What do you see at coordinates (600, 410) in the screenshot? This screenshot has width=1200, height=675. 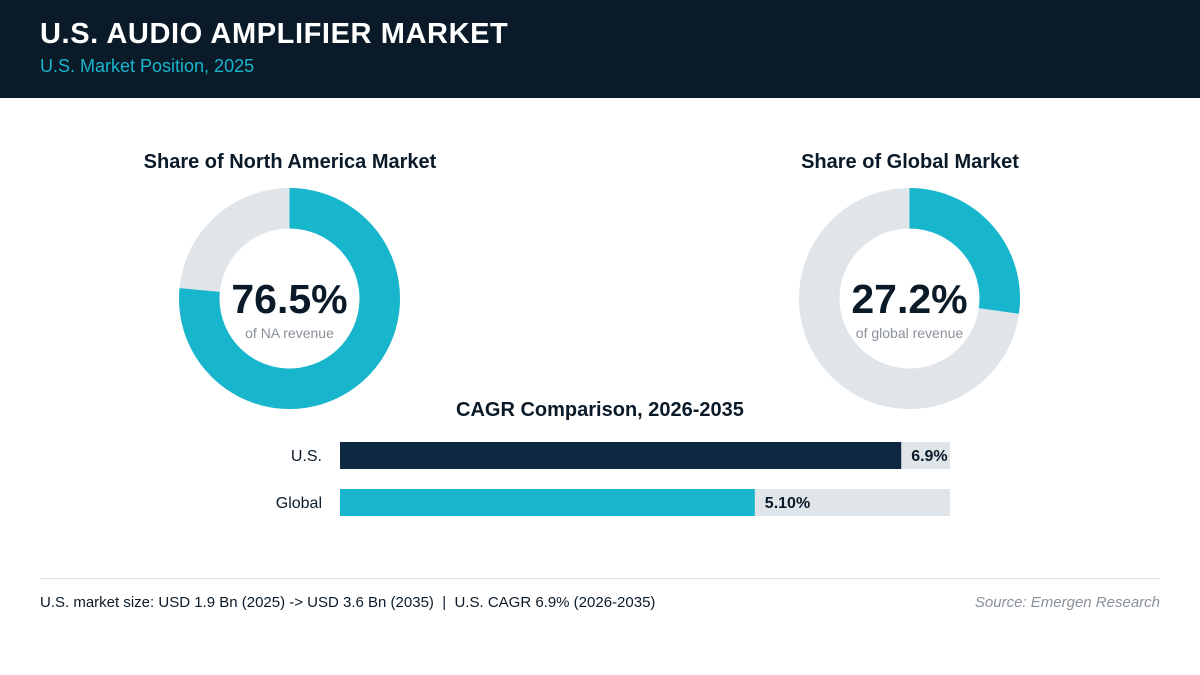 I see `cagr-chart-title: CAGR Comparison, 2026-2035` at bounding box center [600, 410].